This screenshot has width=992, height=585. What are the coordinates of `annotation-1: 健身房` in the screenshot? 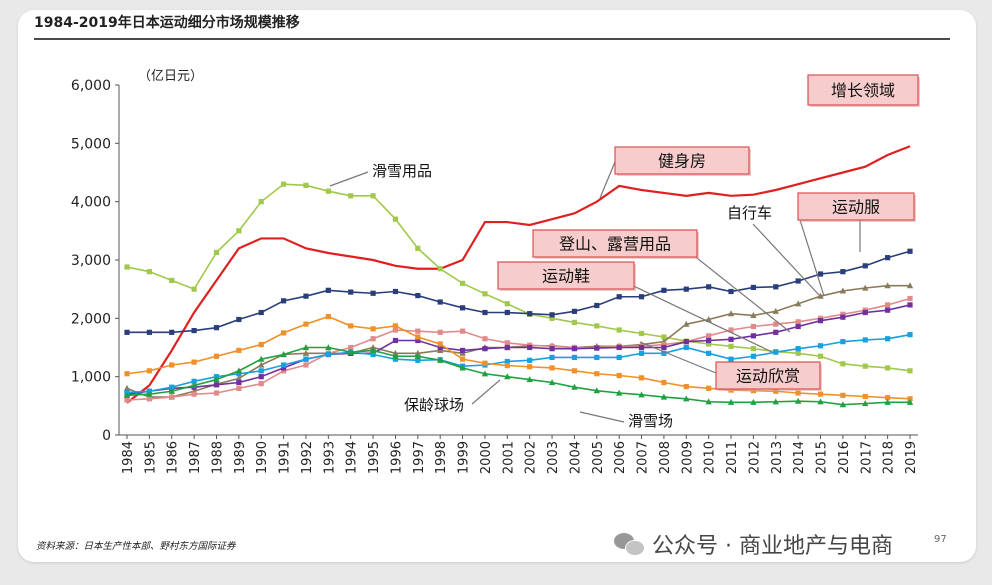 It's located at (682, 161).